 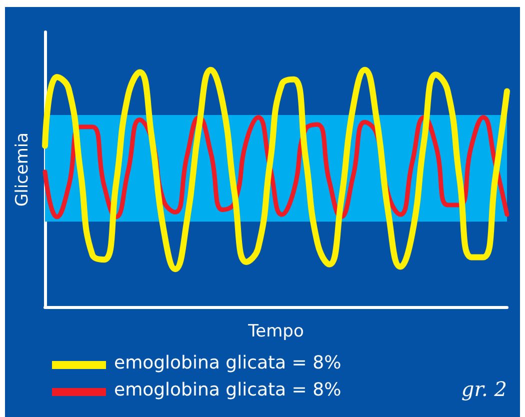 I want to click on x-axis-title: Tempo, so click(x=275, y=332).